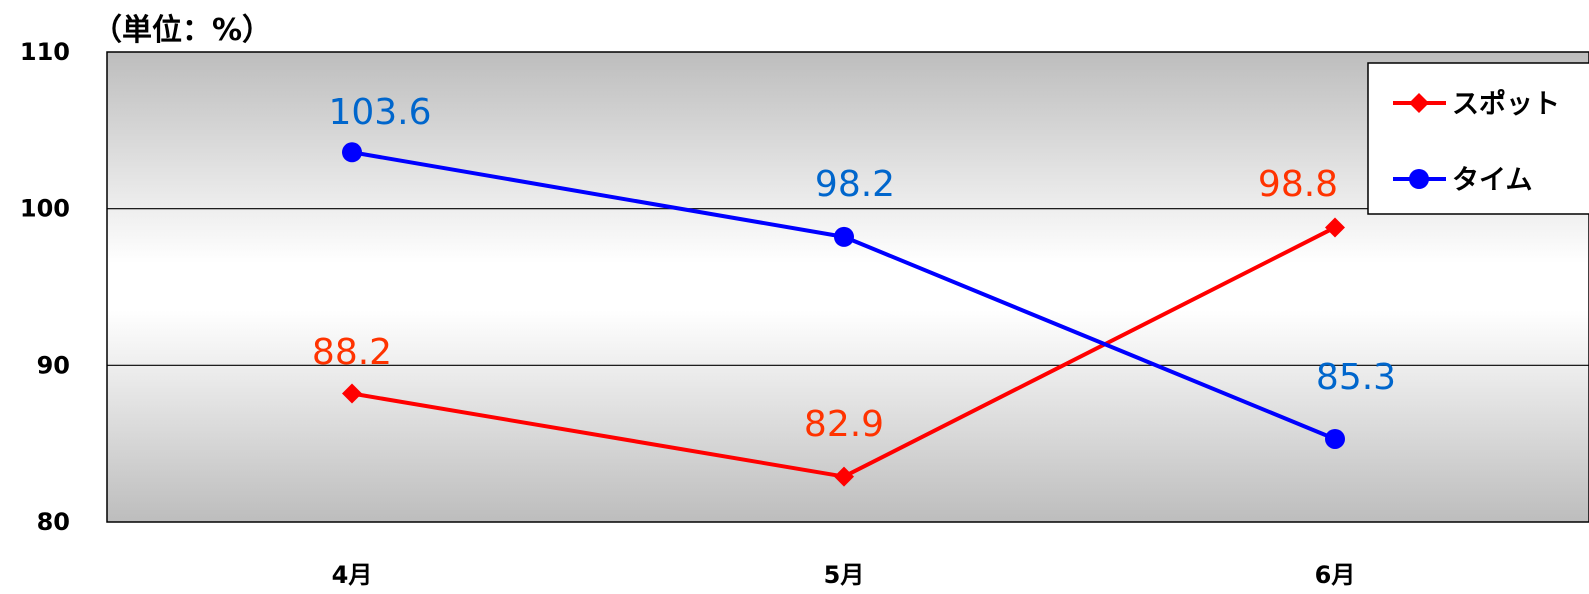 The height and width of the screenshot is (594, 1589). What do you see at coordinates (1492, 180) in the screenshot?
I see `legend-label: タイム` at bounding box center [1492, 180].